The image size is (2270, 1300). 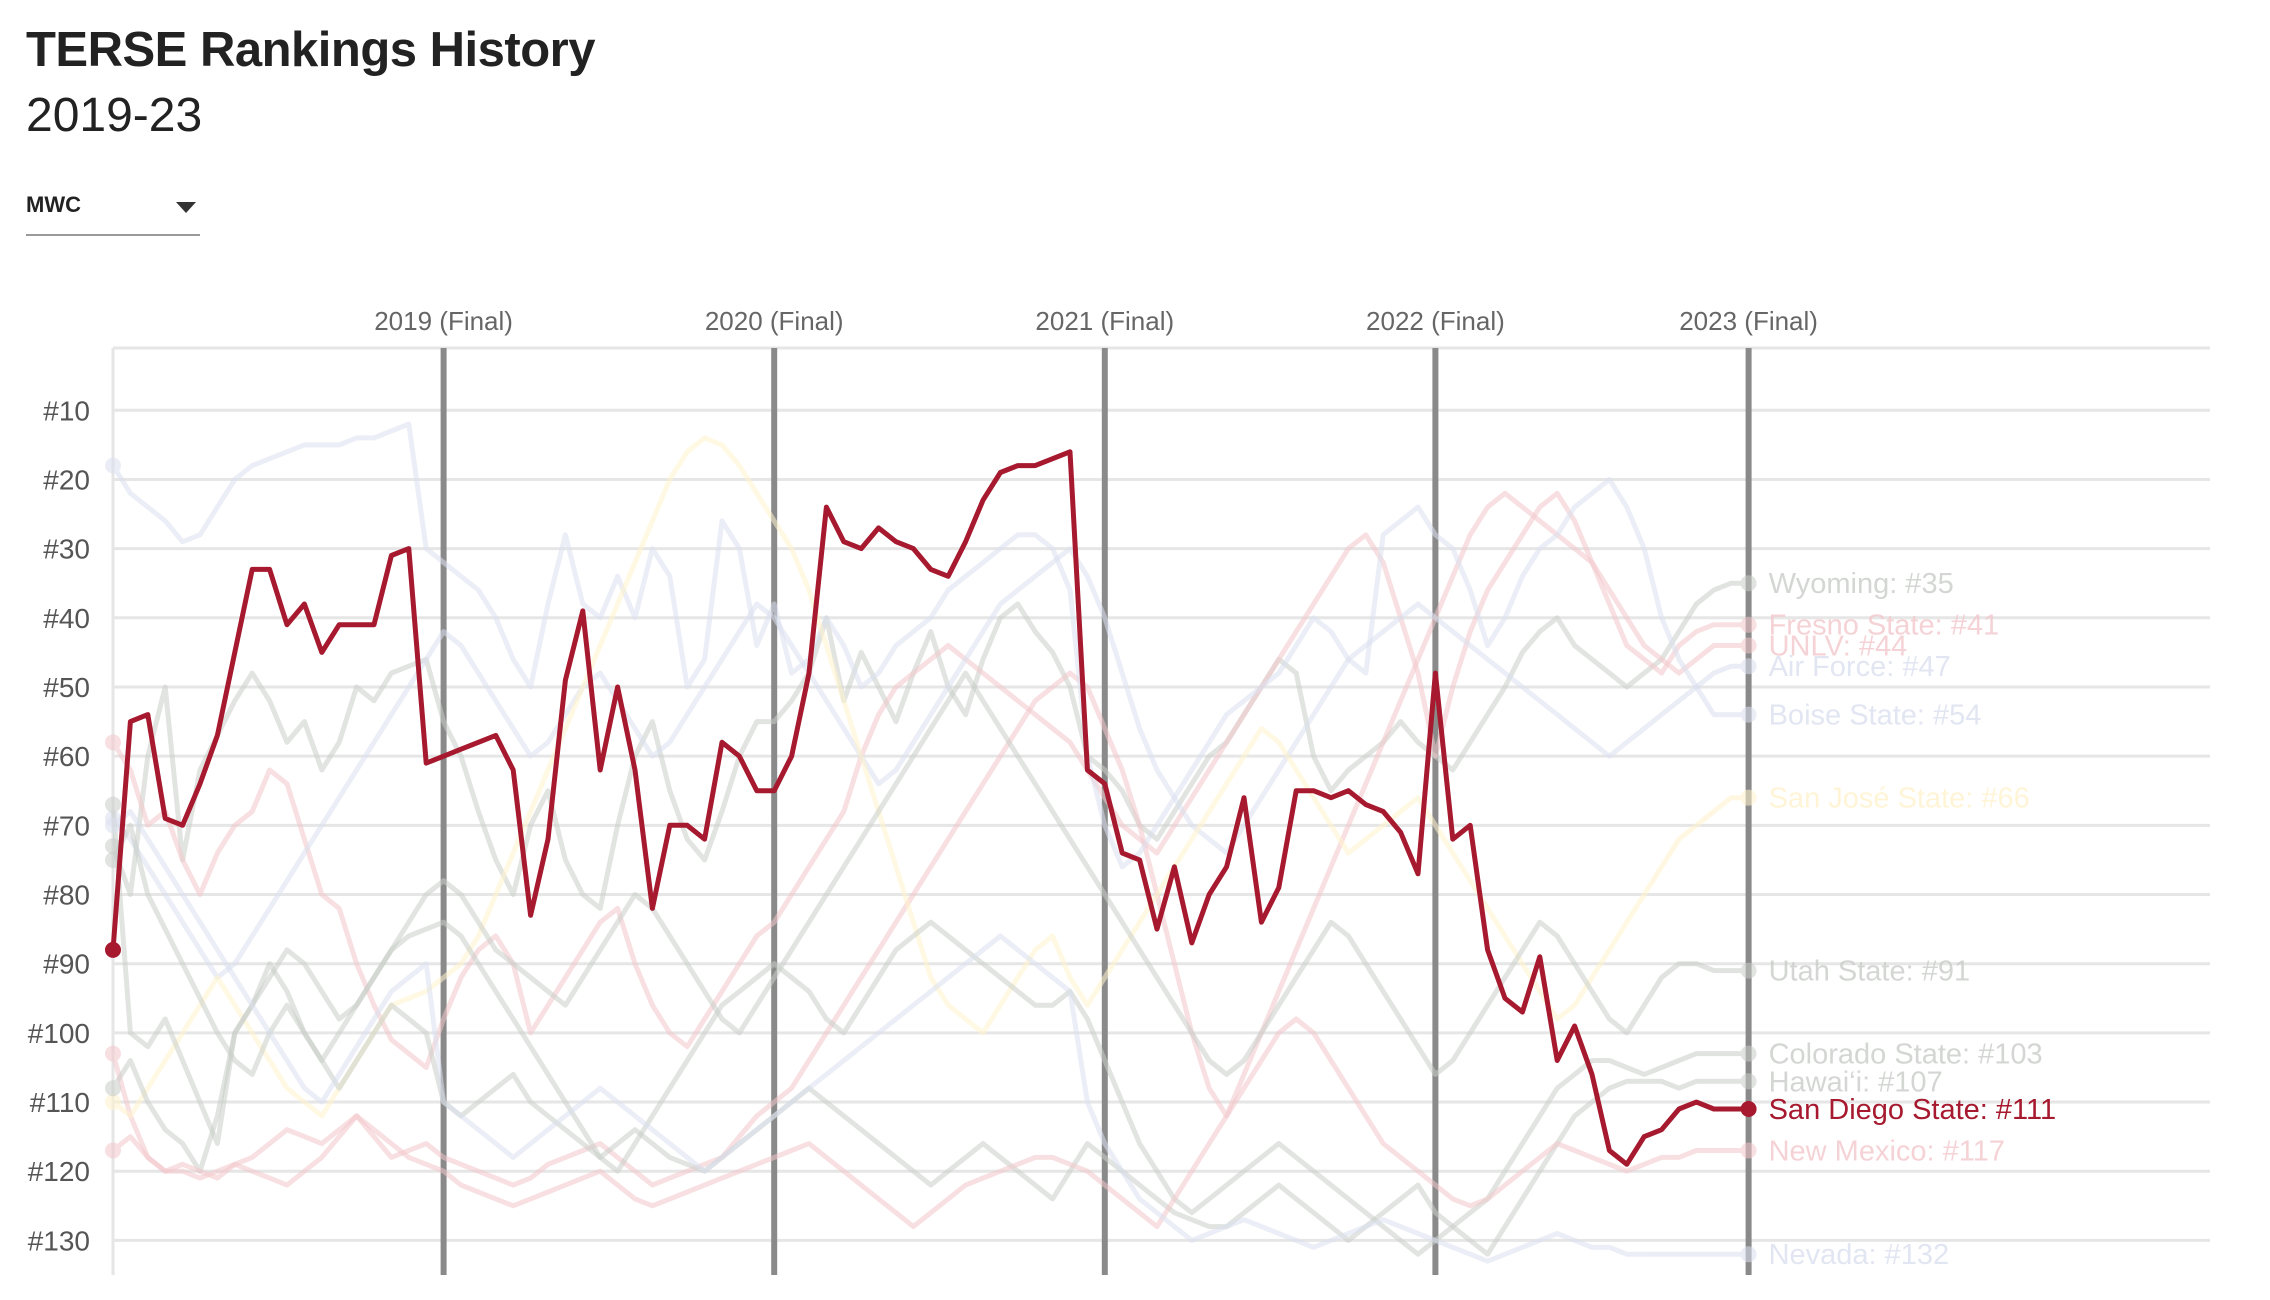 I want to click on series-end-label: San José State: #66, so click(x=1899, y=799).